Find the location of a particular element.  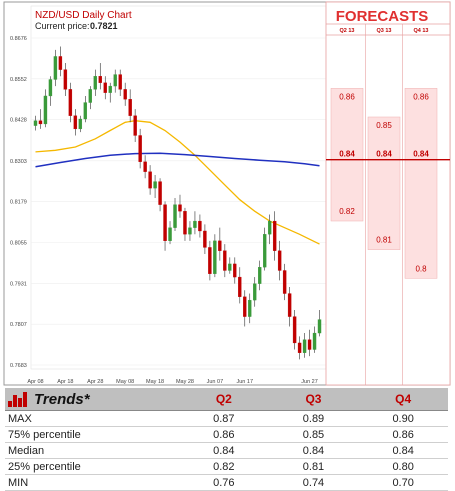

row-value-q4: 0.80 is located at coordinates (403, 466).